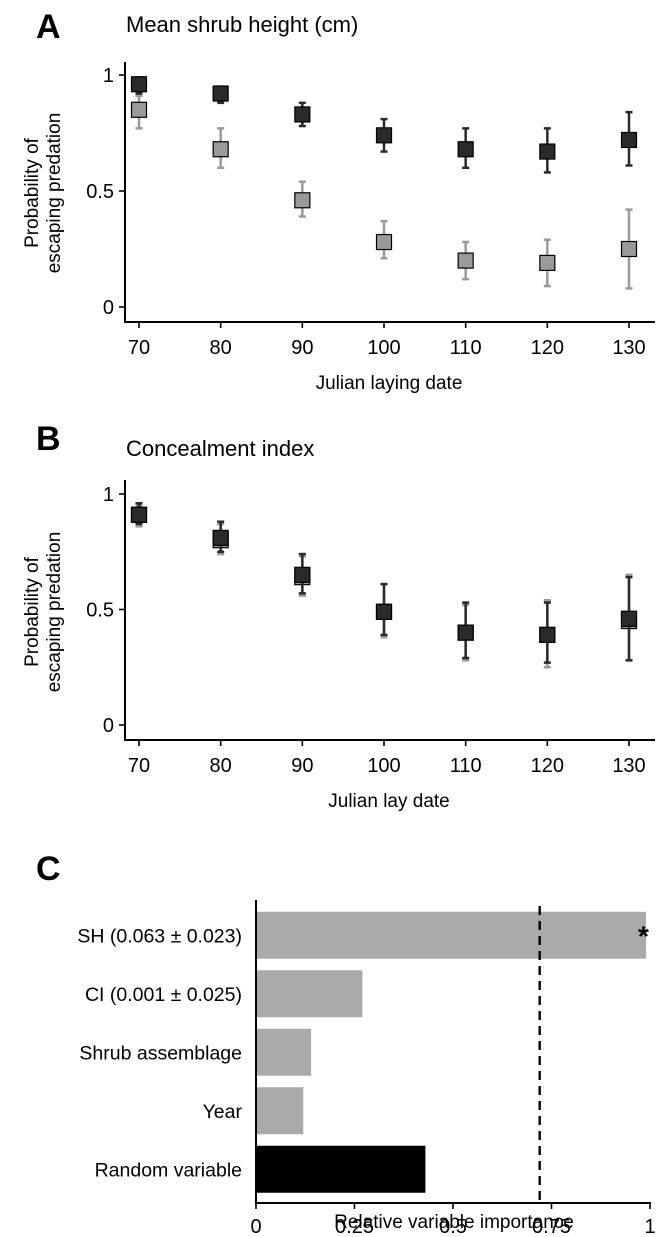 The height and width of the screenshot is (1237, 670). Describe the element at coordinates (54, 193) in the screenshot. I see `panel-a-ylabel-line2: escaping predation` at that location.